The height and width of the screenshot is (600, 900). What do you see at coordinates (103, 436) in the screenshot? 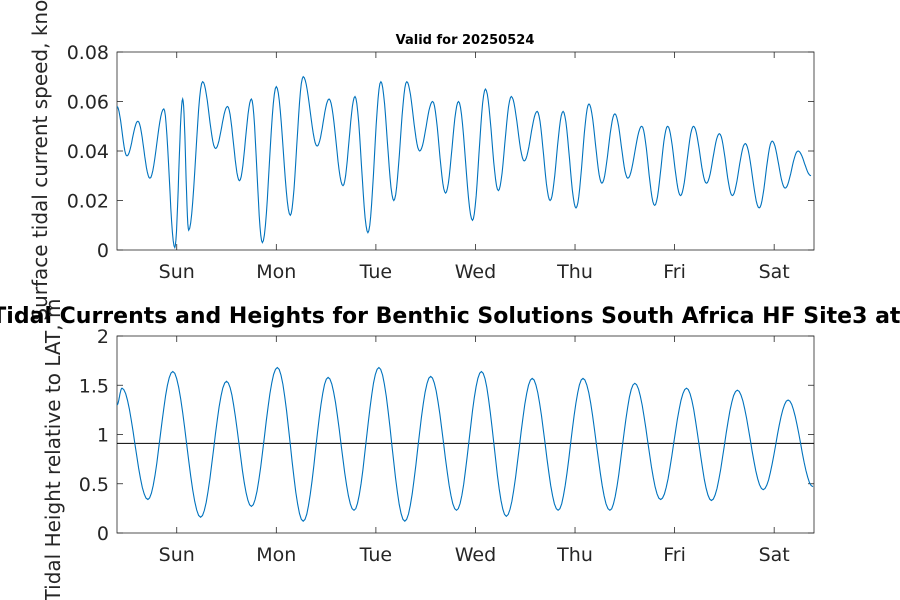
I see `tidal-height-y-tick-label: 1` at bounding box center [103, 436].